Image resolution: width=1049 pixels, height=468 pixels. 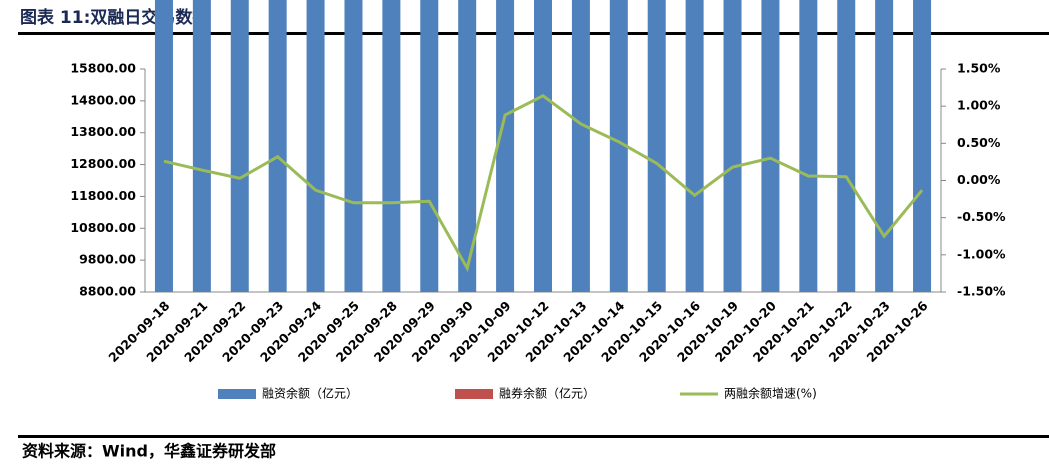 I want to click on y-tick-label: 9800.00, so click(x=107, y=259).